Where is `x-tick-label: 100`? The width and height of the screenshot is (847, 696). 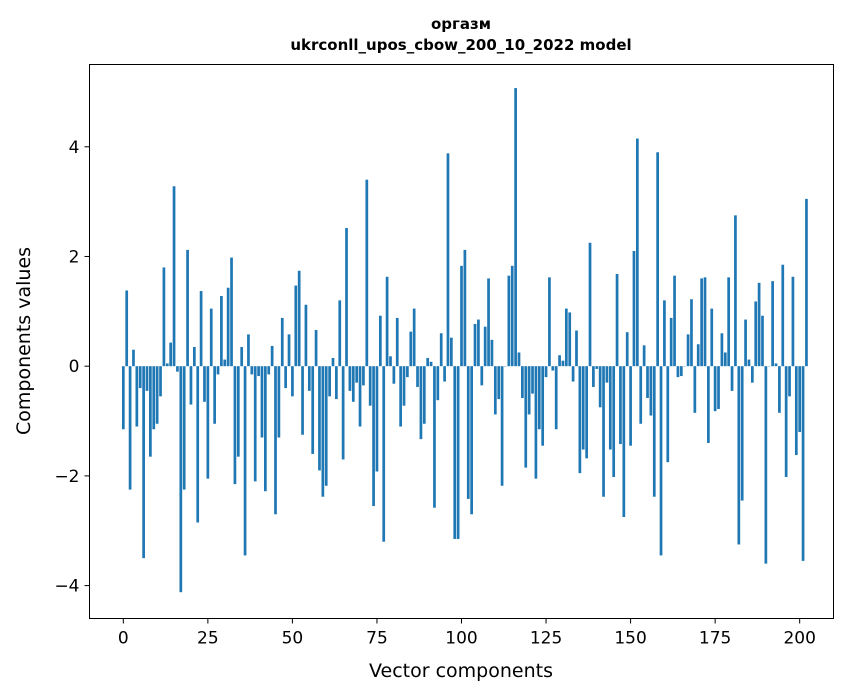
x-tick-label: 100 is located at coordinates (461, 639).